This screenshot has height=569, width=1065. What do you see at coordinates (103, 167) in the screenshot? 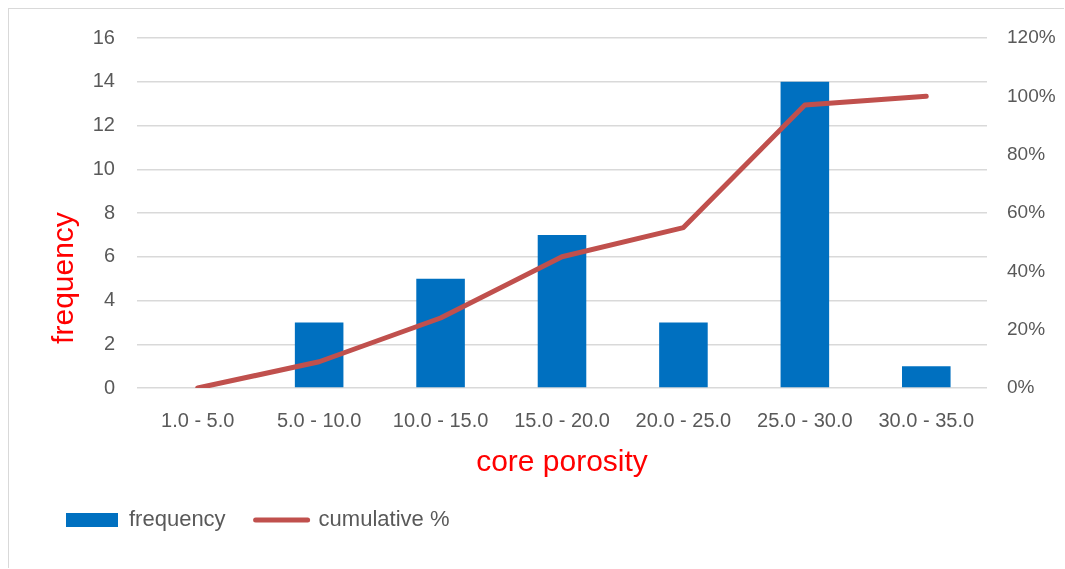
I see `y-tick-label: 10` at bounding box center [103, 167].